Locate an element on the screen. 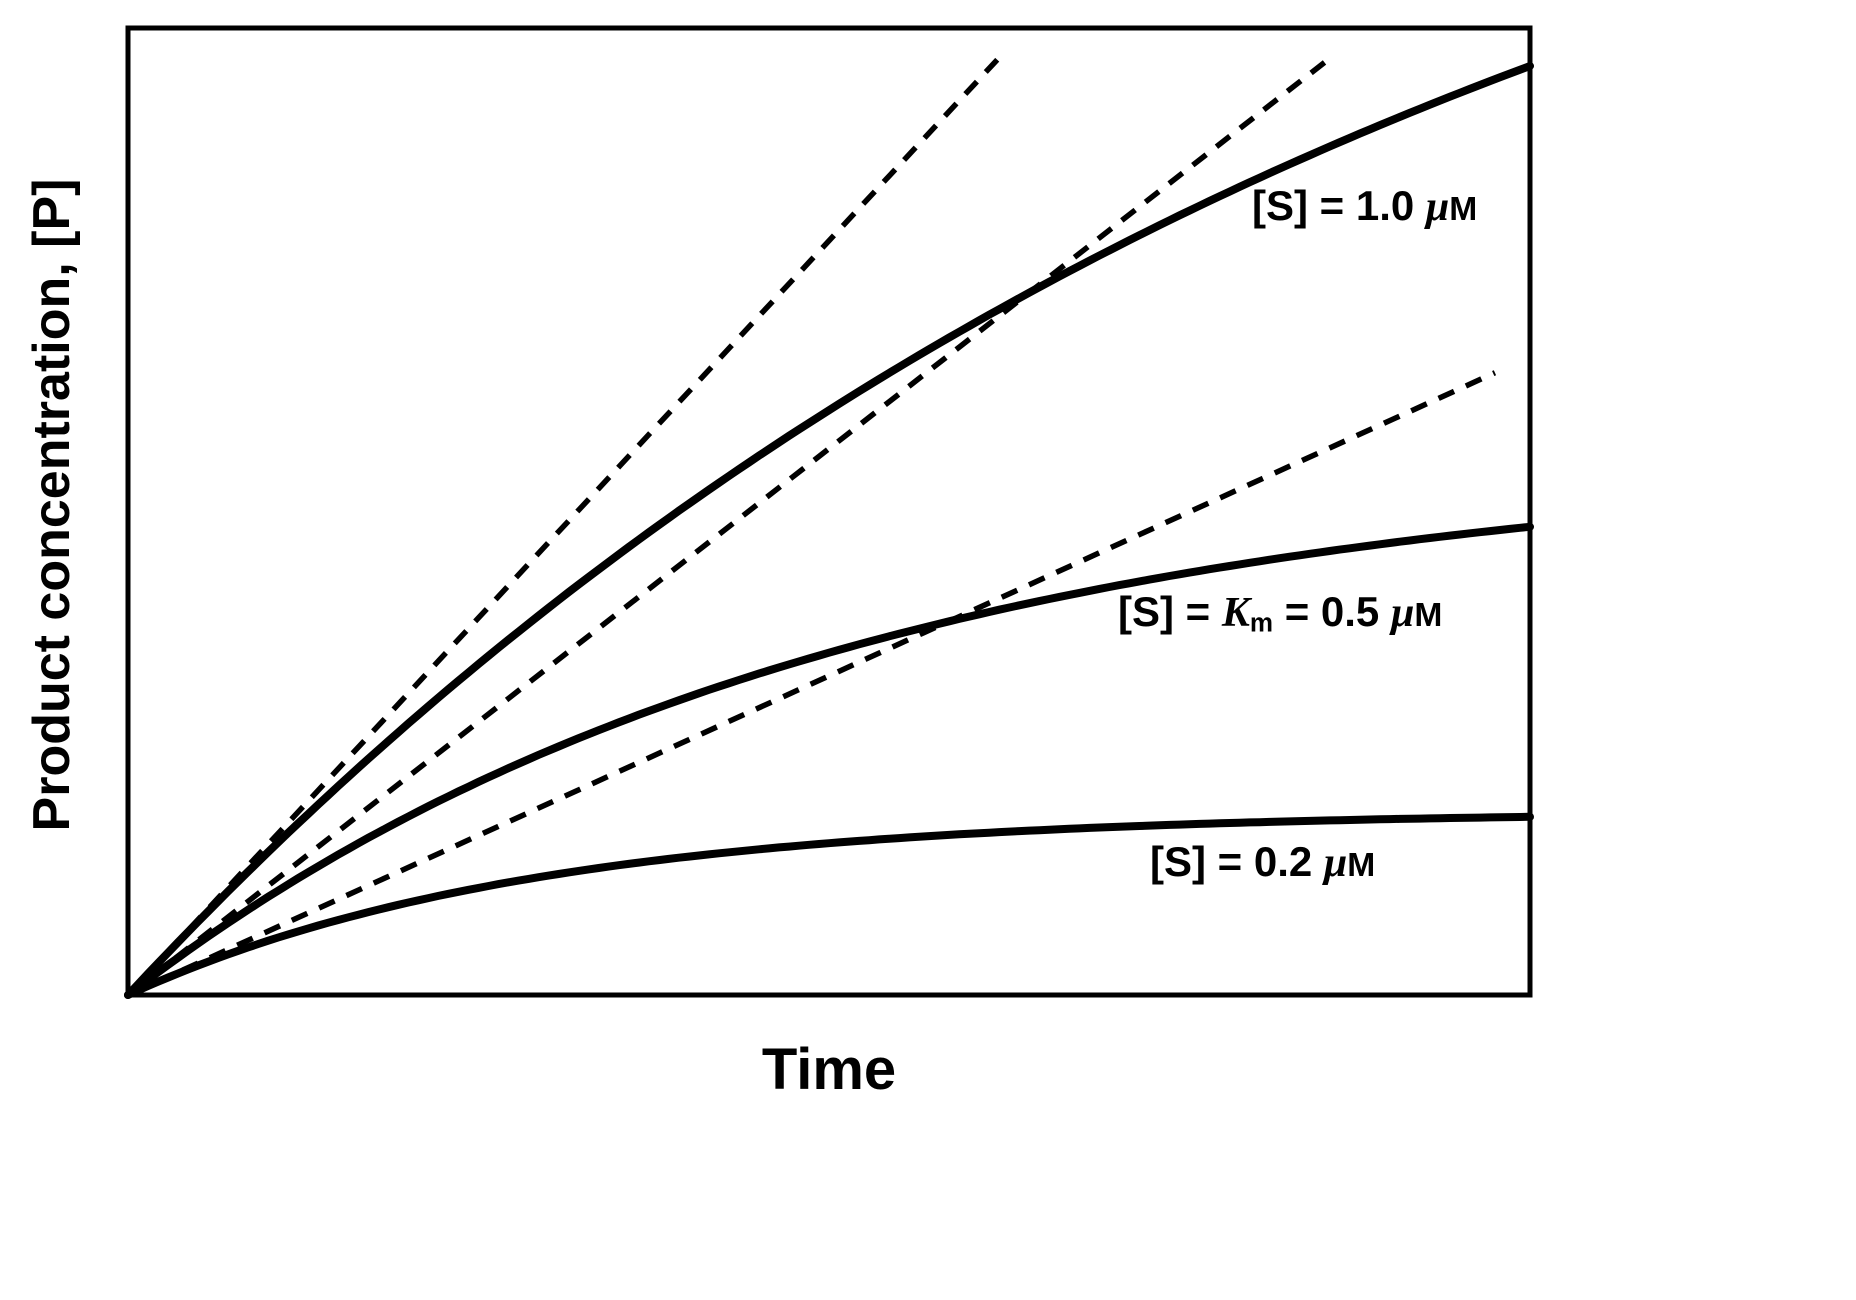  label-segment: = 0.5 is located at coordinates (1332, 611).